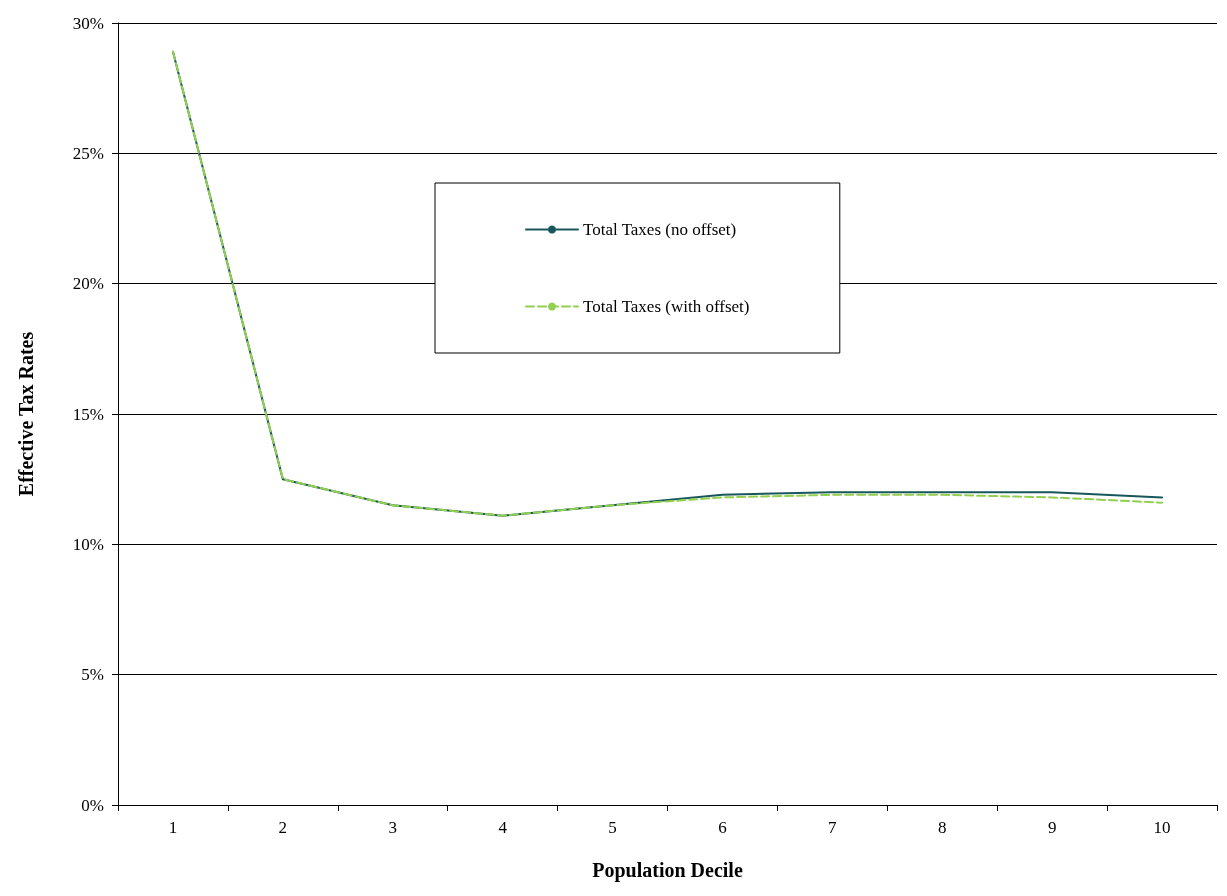 Image resolution: width=1227 pixels, height=896 pixels. I want to click on legend-label: Total Taxes (with offset), so click(666, 306).